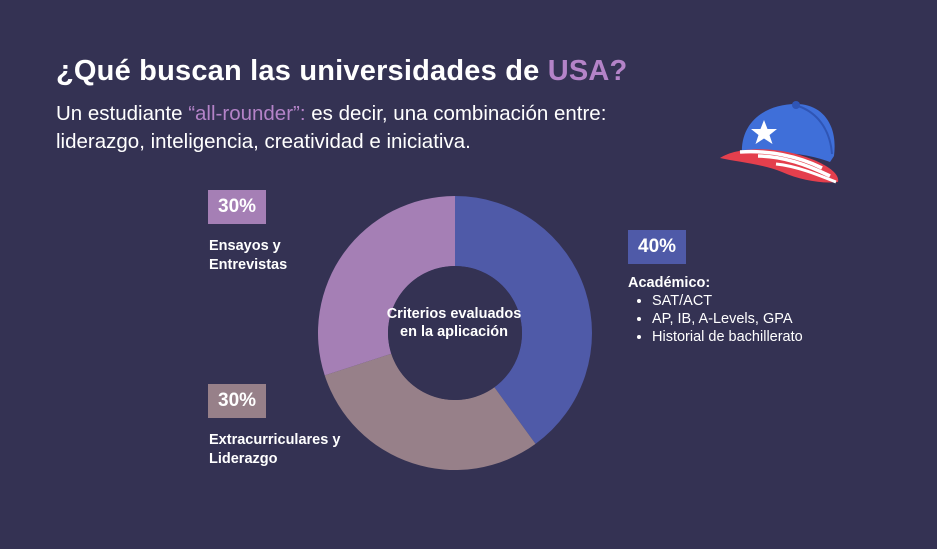  What do you see at coordinates (122, 113) in the screenshot?
I see `subtitle-text-start: Un estudiante` at bounding box center [122, 113].